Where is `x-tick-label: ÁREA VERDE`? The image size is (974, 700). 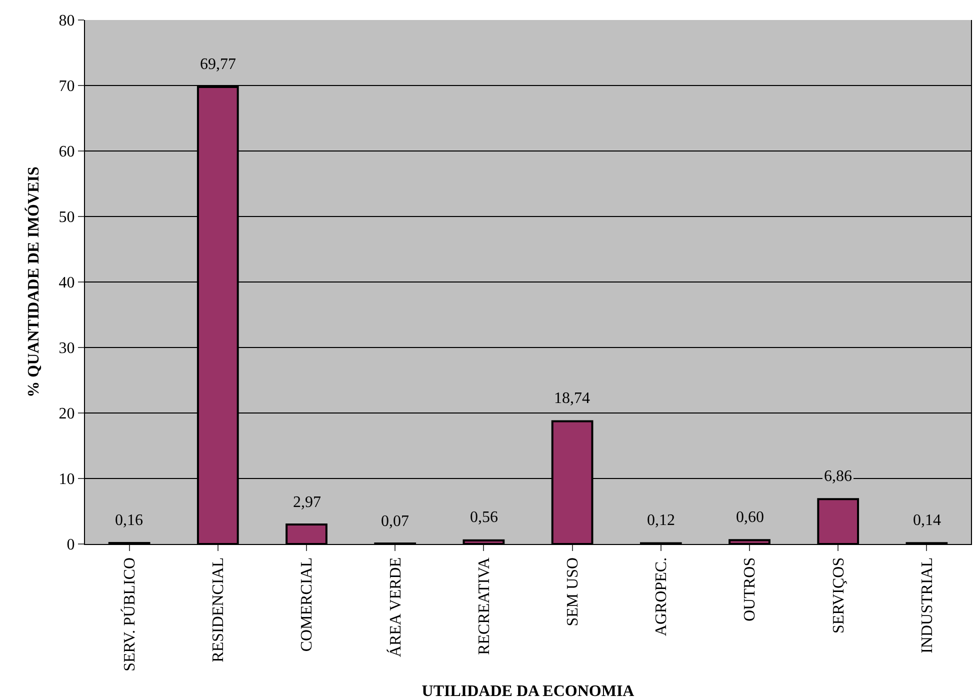
x-tick-label: ÁREA VERDE is located at coordinates (395, 607).